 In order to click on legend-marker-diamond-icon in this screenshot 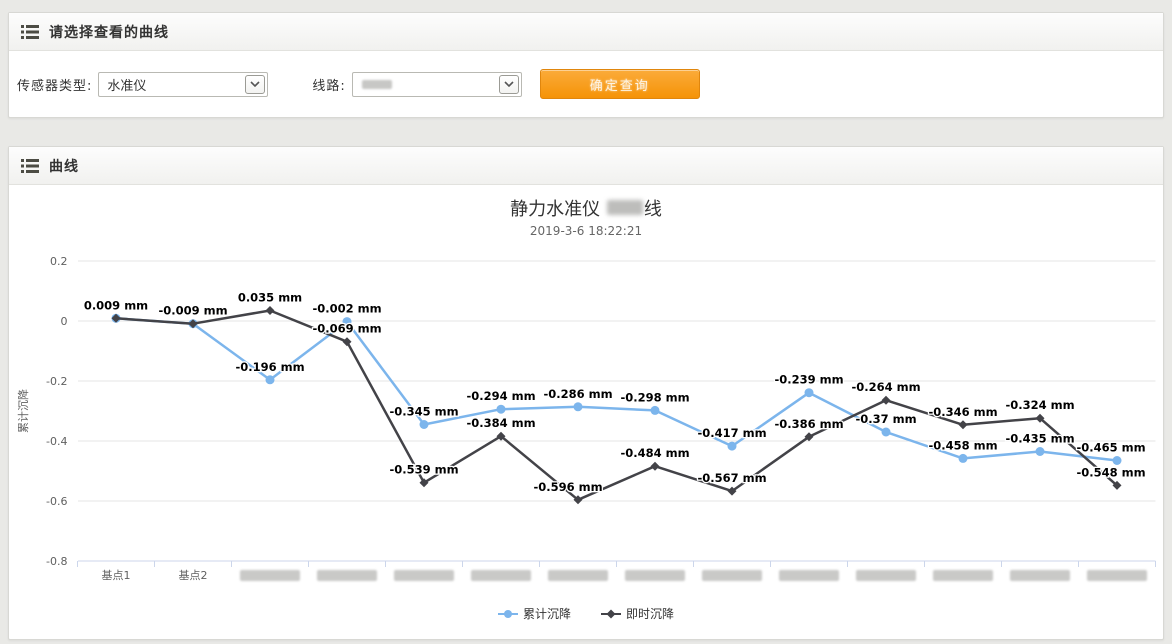, I will do `click(611, 613)`.